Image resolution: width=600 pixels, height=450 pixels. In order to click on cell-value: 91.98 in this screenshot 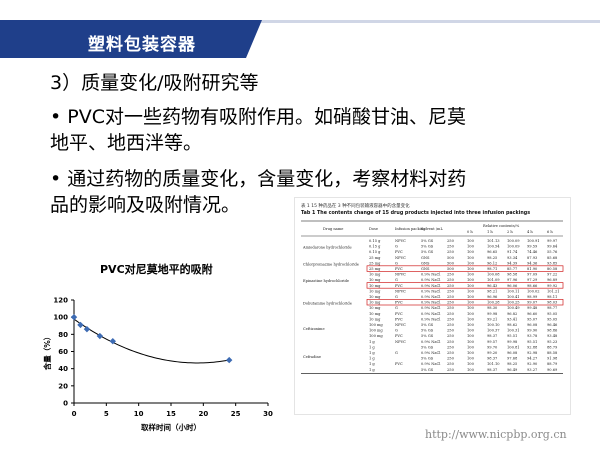, I will do `click(552, 359)`.